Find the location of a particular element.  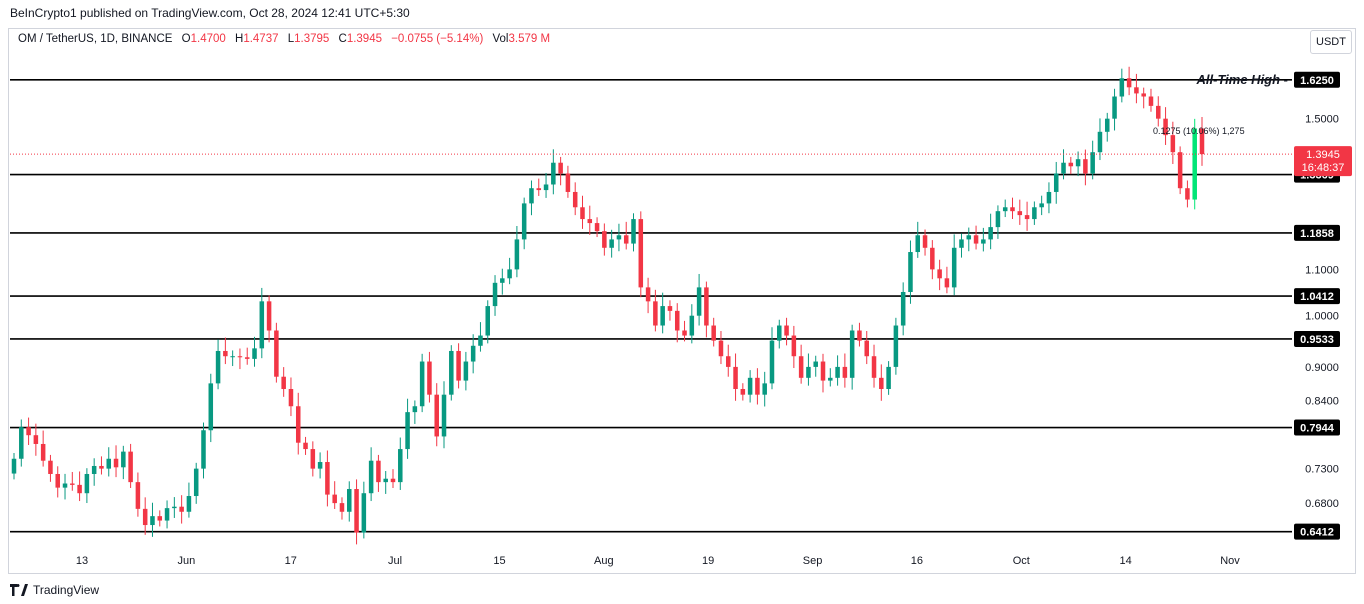

tradingview-footer: TradingView is located at coordinates (54, 590).